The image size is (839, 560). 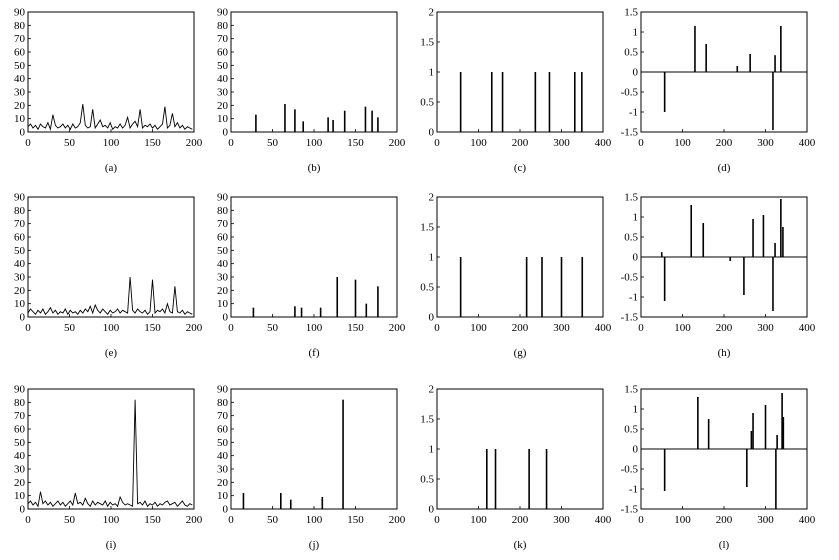 I want to click on subplot-g: 0 0.5 1 1.5 2 0 100 200 300 400 (g), so click(x=516, y=276).